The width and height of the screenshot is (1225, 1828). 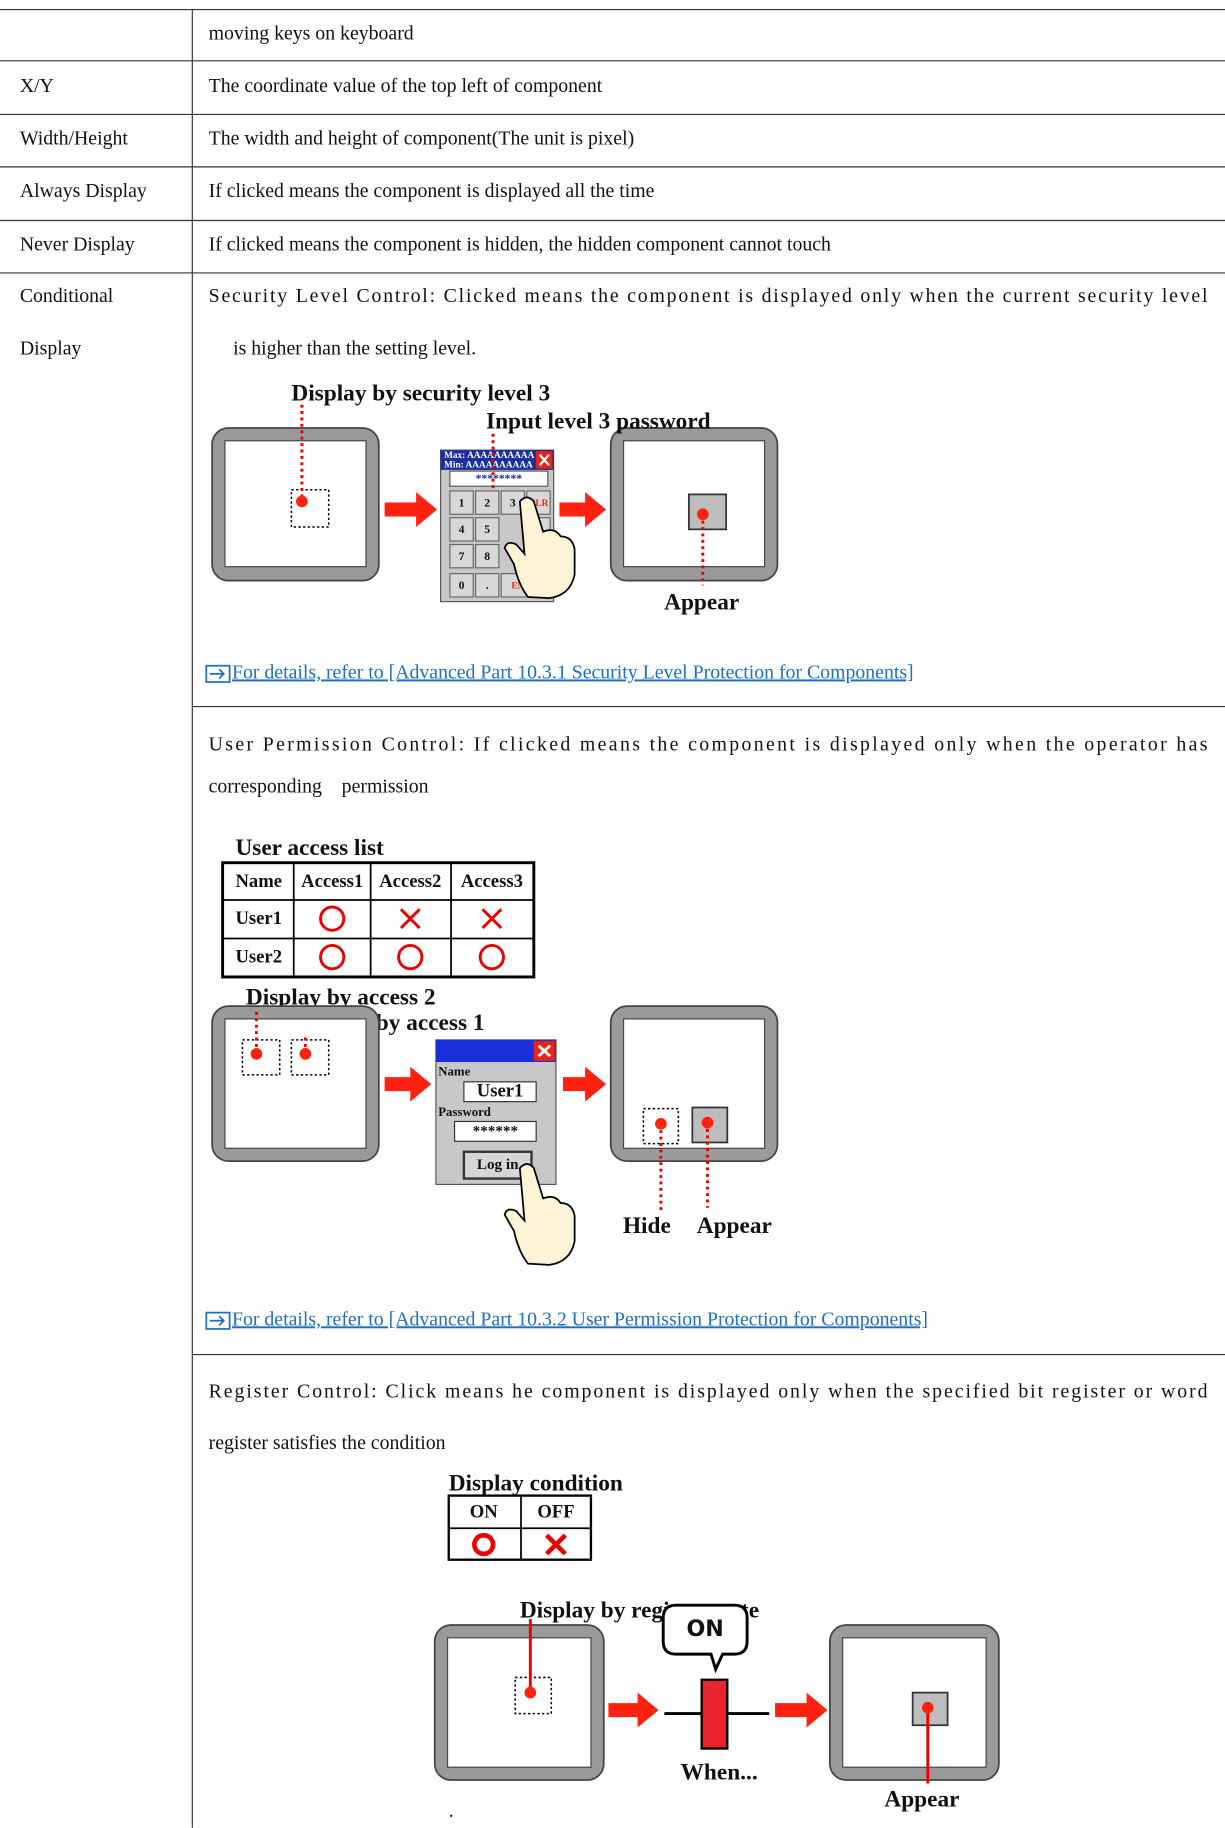 What do you see at coordinates (464, 1112) in the screenshot?
I see `login-label: Password` at bounding box center [464, 1112].